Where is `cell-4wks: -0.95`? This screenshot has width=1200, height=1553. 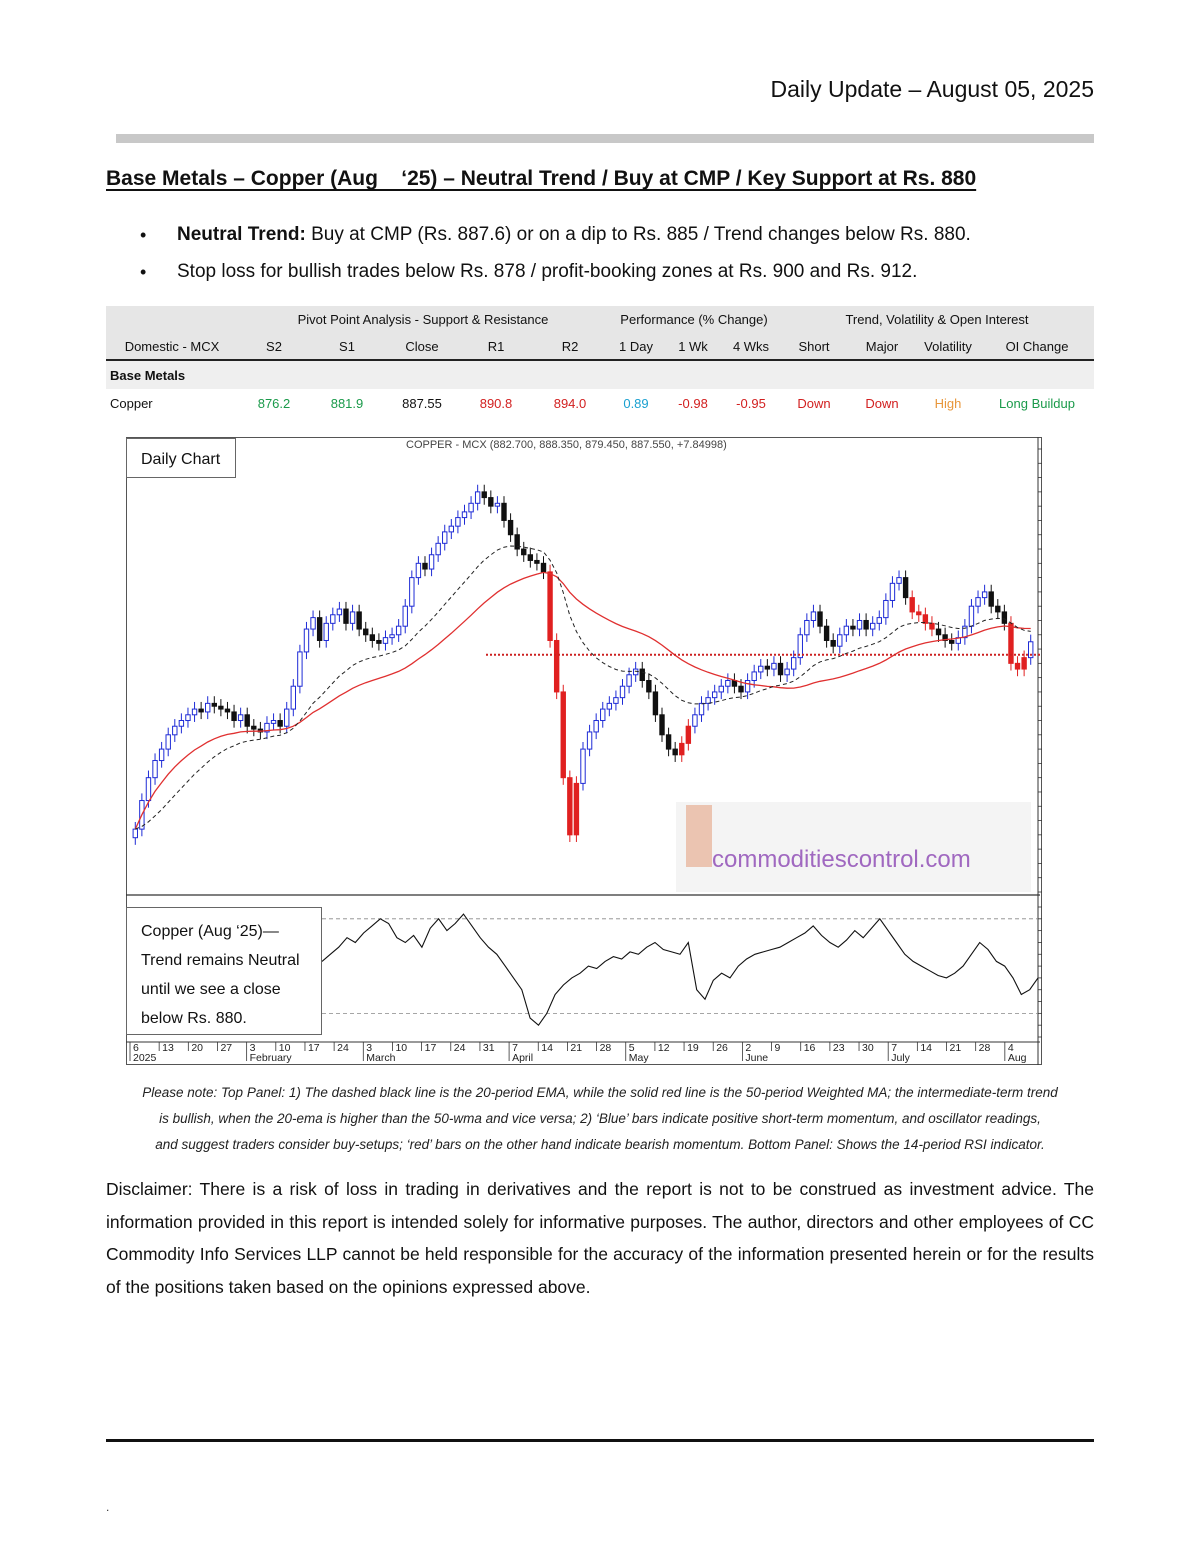
cell-4wks: -0.95 is located at coordinates (751, 403).